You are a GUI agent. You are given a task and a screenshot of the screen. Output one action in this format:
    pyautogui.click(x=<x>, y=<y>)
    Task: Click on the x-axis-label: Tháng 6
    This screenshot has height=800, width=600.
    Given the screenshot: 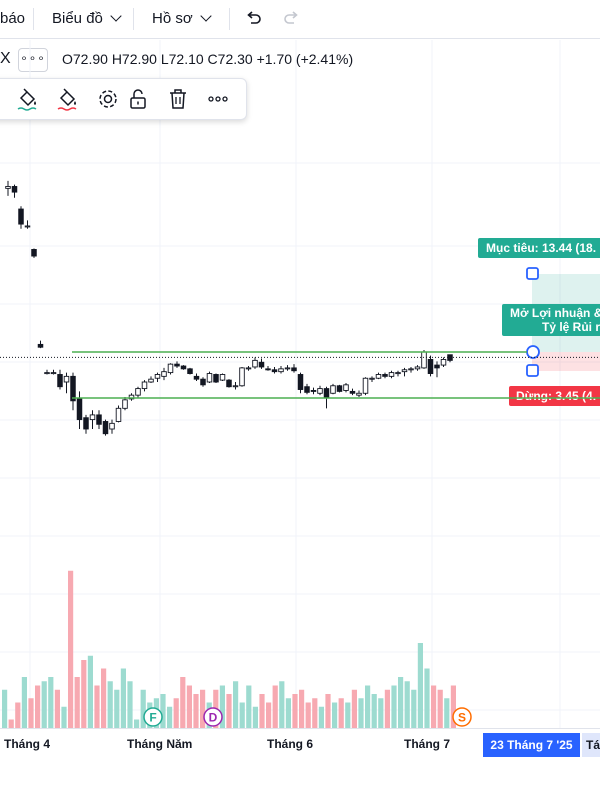 What is the action you would take?
    pyautogui.click(x=290, y=744)
    